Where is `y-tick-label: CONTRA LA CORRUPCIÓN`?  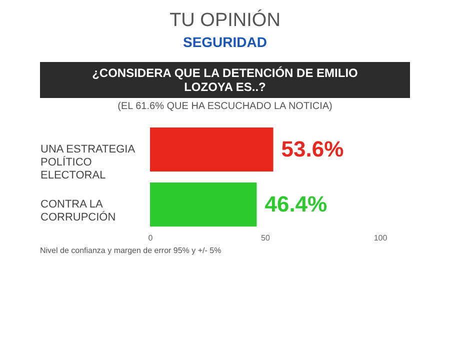
y-tick-label: CONTRA LA CORRUPCIÓN is located at coordinates (78, 211).